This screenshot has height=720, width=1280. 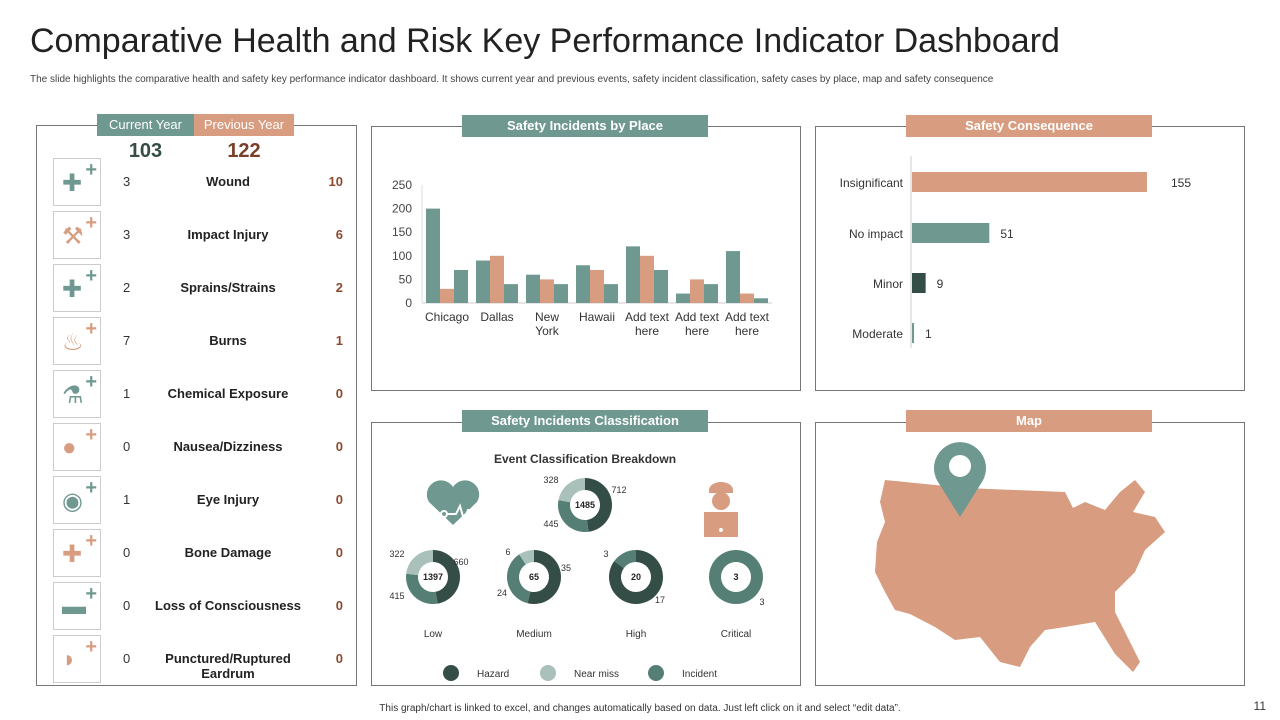 What do you see at coordinates (1181, 183) in the screenshot?
I see `value-label: 155` at bounding box center [1181, 183].